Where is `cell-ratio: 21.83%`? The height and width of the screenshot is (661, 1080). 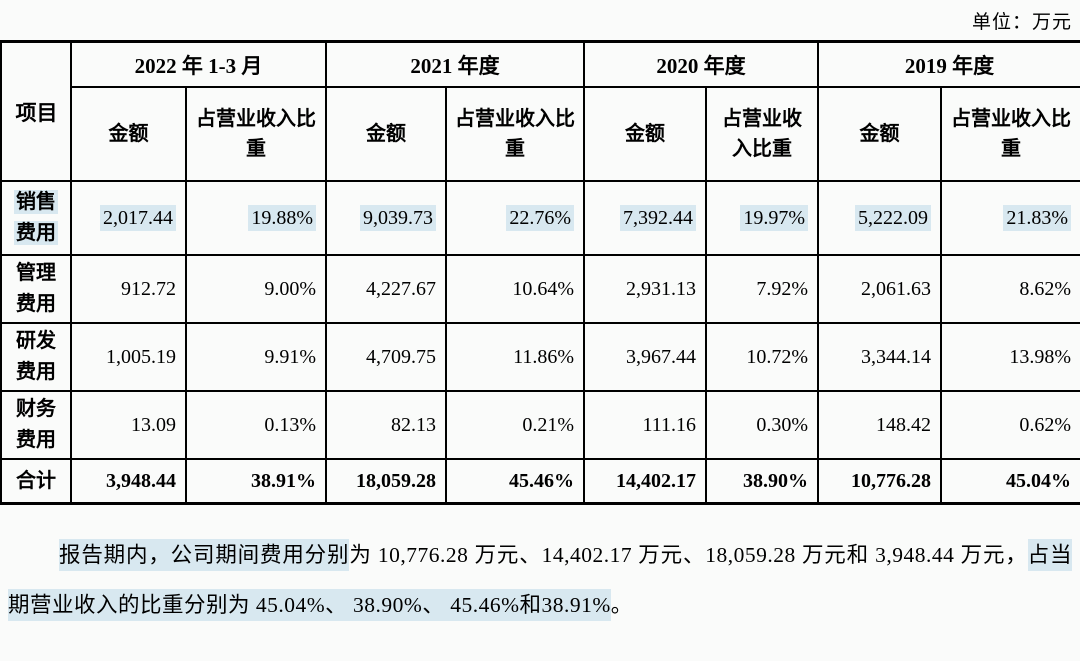
cell-ratio: 21.83% is located at coordinates (1010, 218).